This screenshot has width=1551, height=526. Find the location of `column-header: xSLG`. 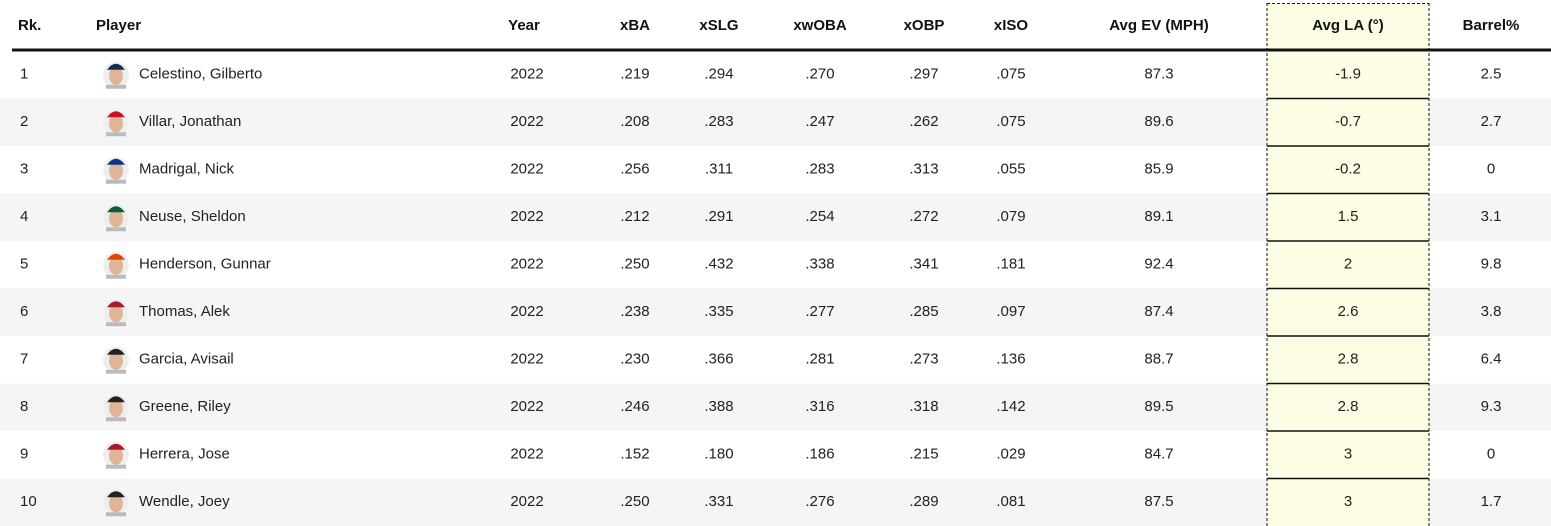

column-header: xSLG is located at coordinates (718, 25).